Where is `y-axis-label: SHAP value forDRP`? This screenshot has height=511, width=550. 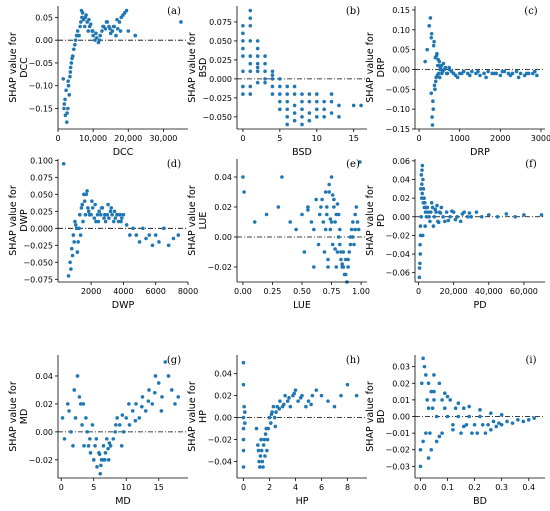
y-axis-label: SHAP value forDRP is located at coordinates (376, 67).